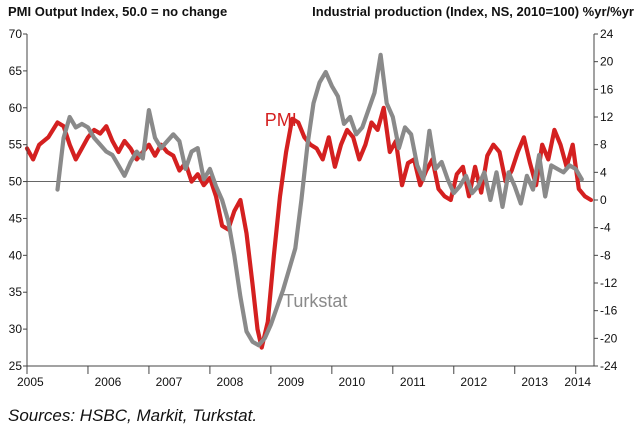 Image resolution: width=640 pixels, height=446 pixels. I want to click on chart-title-left: PMI Output Index, 50.0 = no change, so click(118, 11).